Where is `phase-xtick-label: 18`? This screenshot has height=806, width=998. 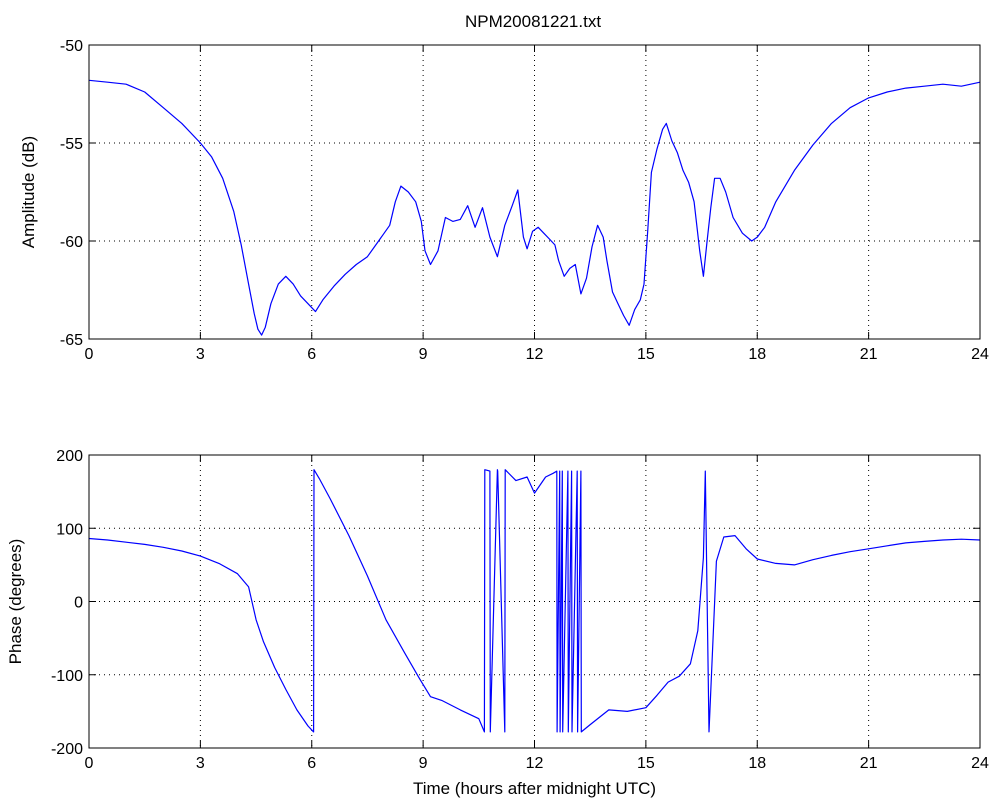
phase-xtick-label: 18 is located at coordinates (757, 763).